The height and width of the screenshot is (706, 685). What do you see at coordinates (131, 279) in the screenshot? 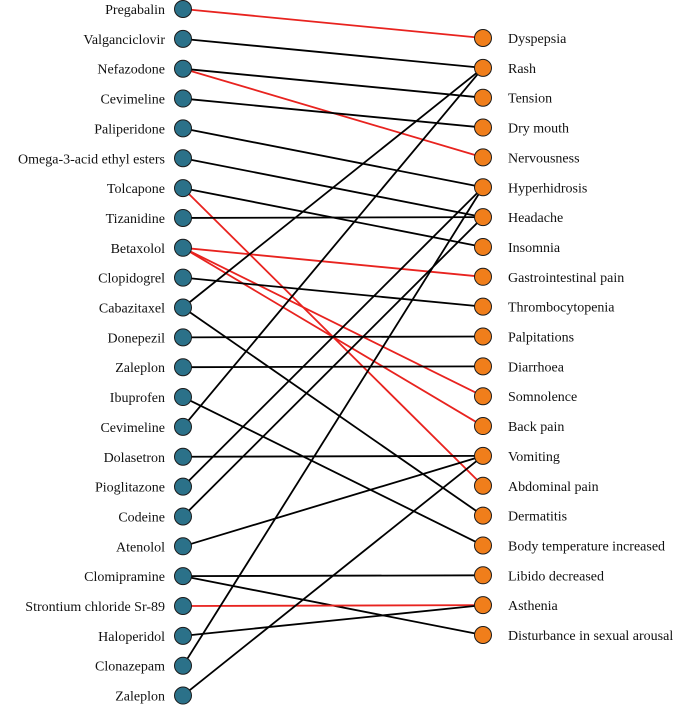
I see `drug-label: Clopidogrel` at bounding box center [131, 279].